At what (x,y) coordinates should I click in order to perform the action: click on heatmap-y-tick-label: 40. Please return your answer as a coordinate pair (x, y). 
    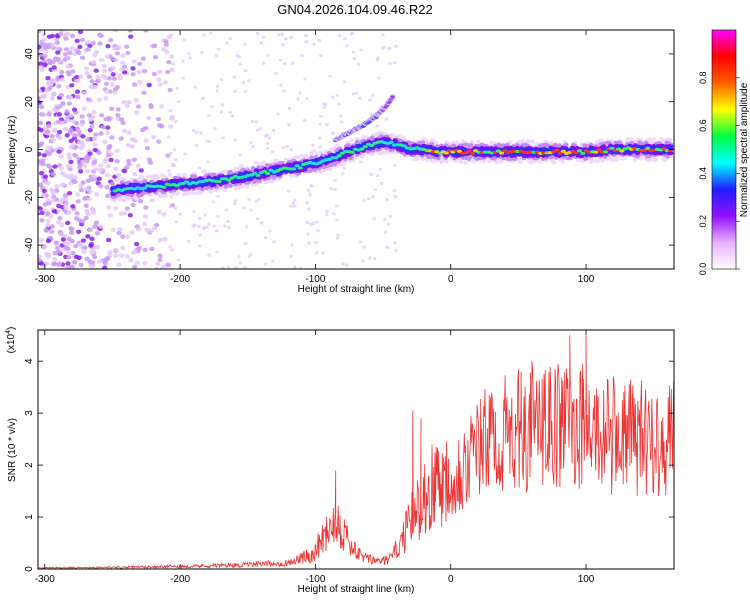
    Looking at the image, I should click on (29, 54).